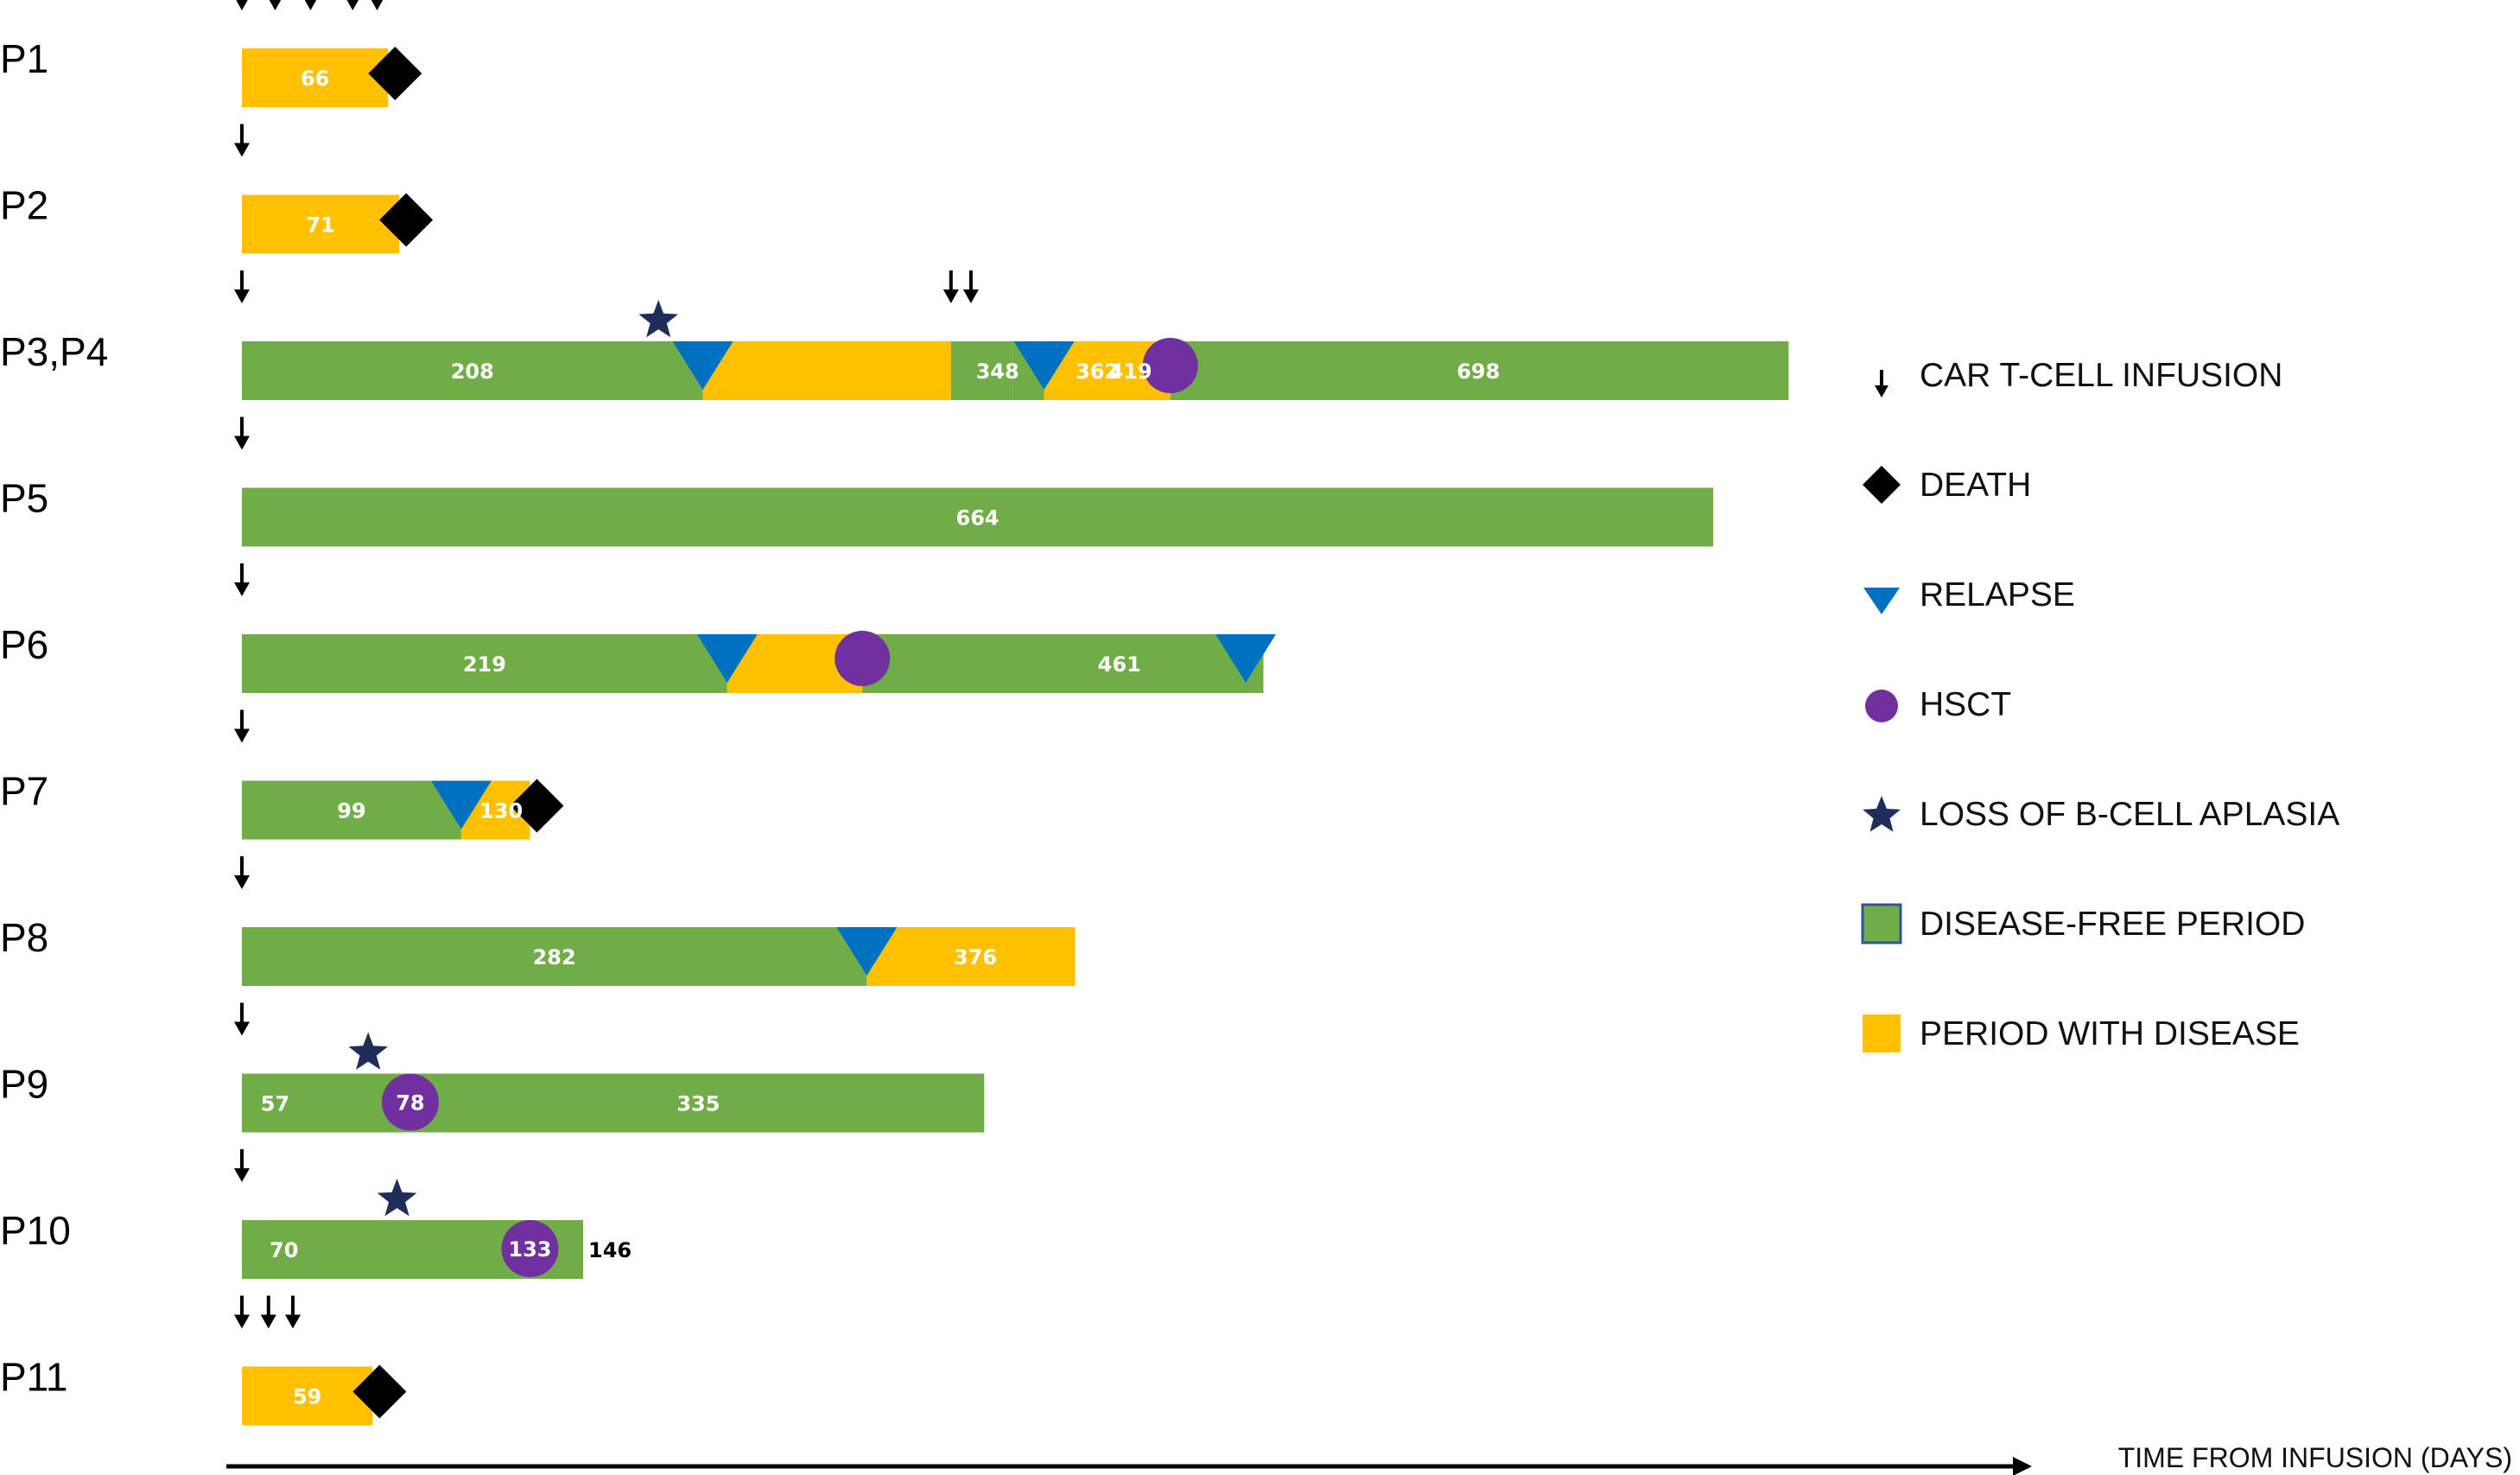 The width and height of the screenshot is (2520, 1475). Describe the element at coordinates (1882, 706) in the screenshot. I see `circle-icon` at that location.